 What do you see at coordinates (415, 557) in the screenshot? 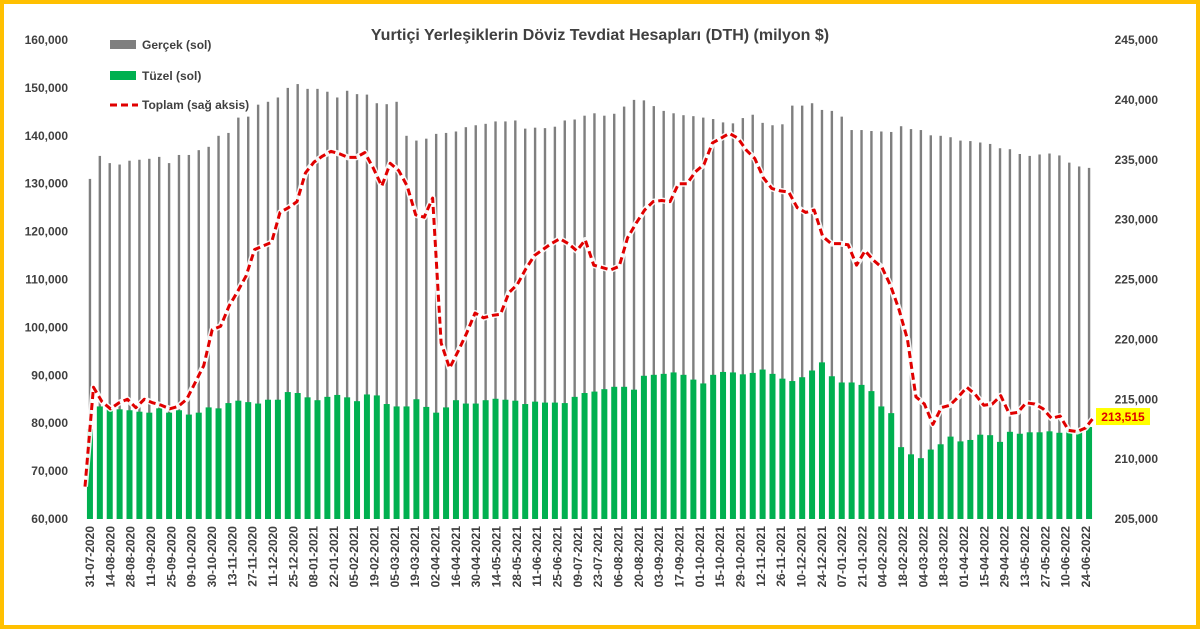
I see `x-tick-label: 19-03-2021` at bounding box center [415, 557].